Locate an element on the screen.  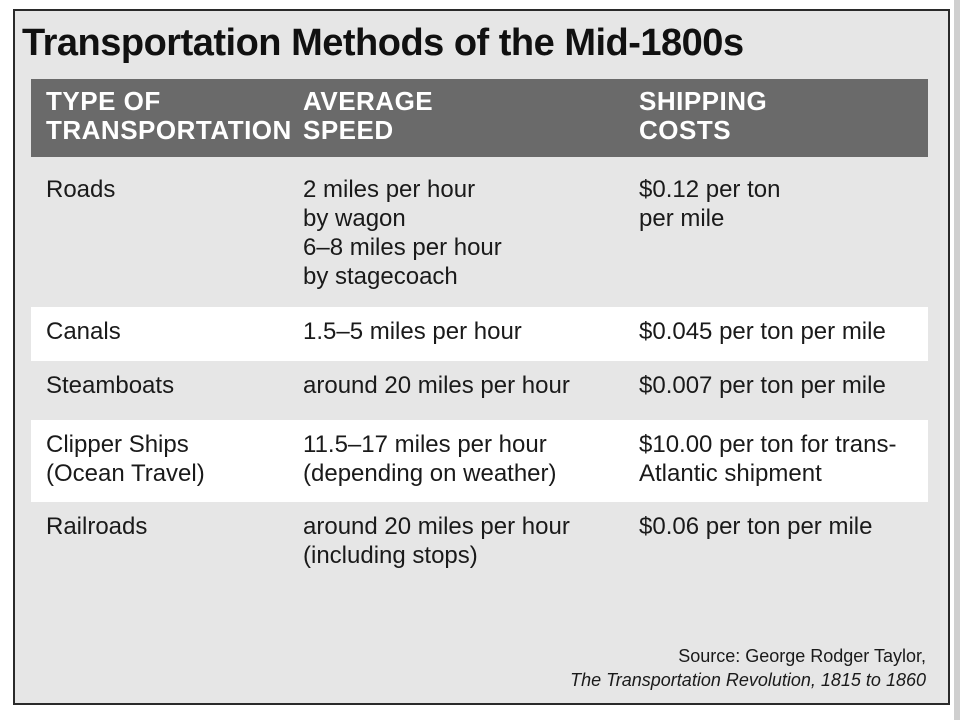
cell-cost: $0.007 per ton per mile is located at coordinates (762, 385).